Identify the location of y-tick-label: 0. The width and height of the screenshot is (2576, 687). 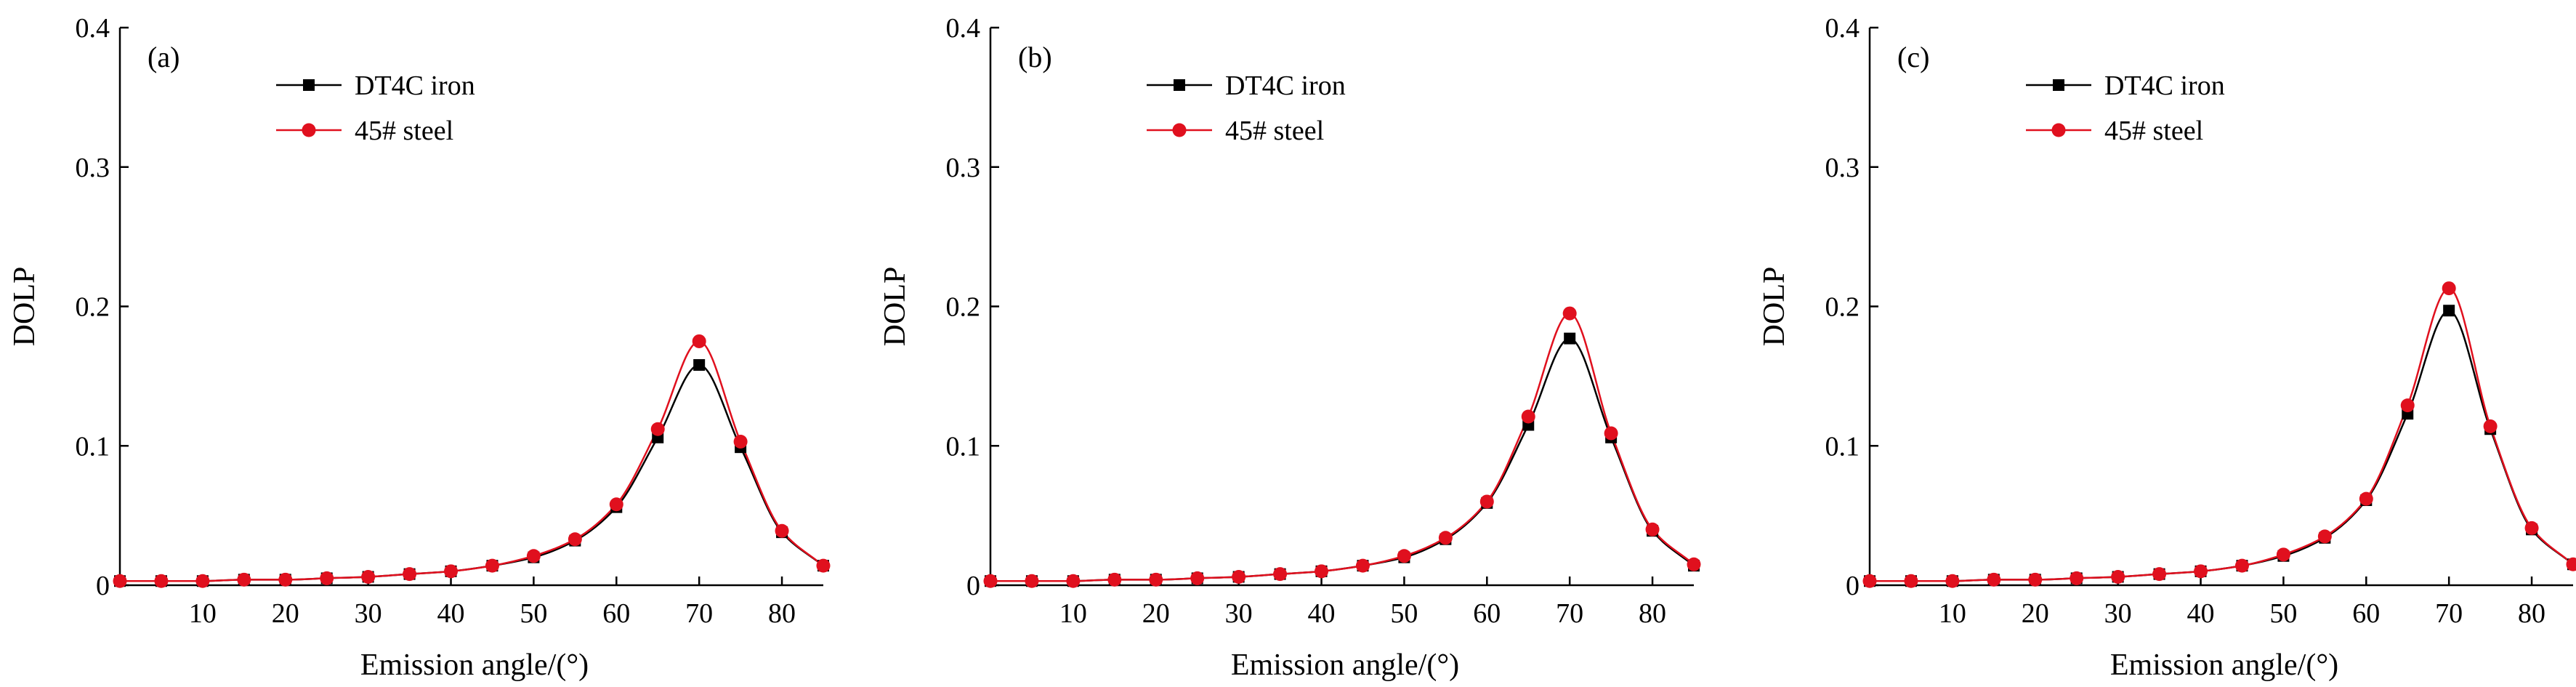
(973, 586).